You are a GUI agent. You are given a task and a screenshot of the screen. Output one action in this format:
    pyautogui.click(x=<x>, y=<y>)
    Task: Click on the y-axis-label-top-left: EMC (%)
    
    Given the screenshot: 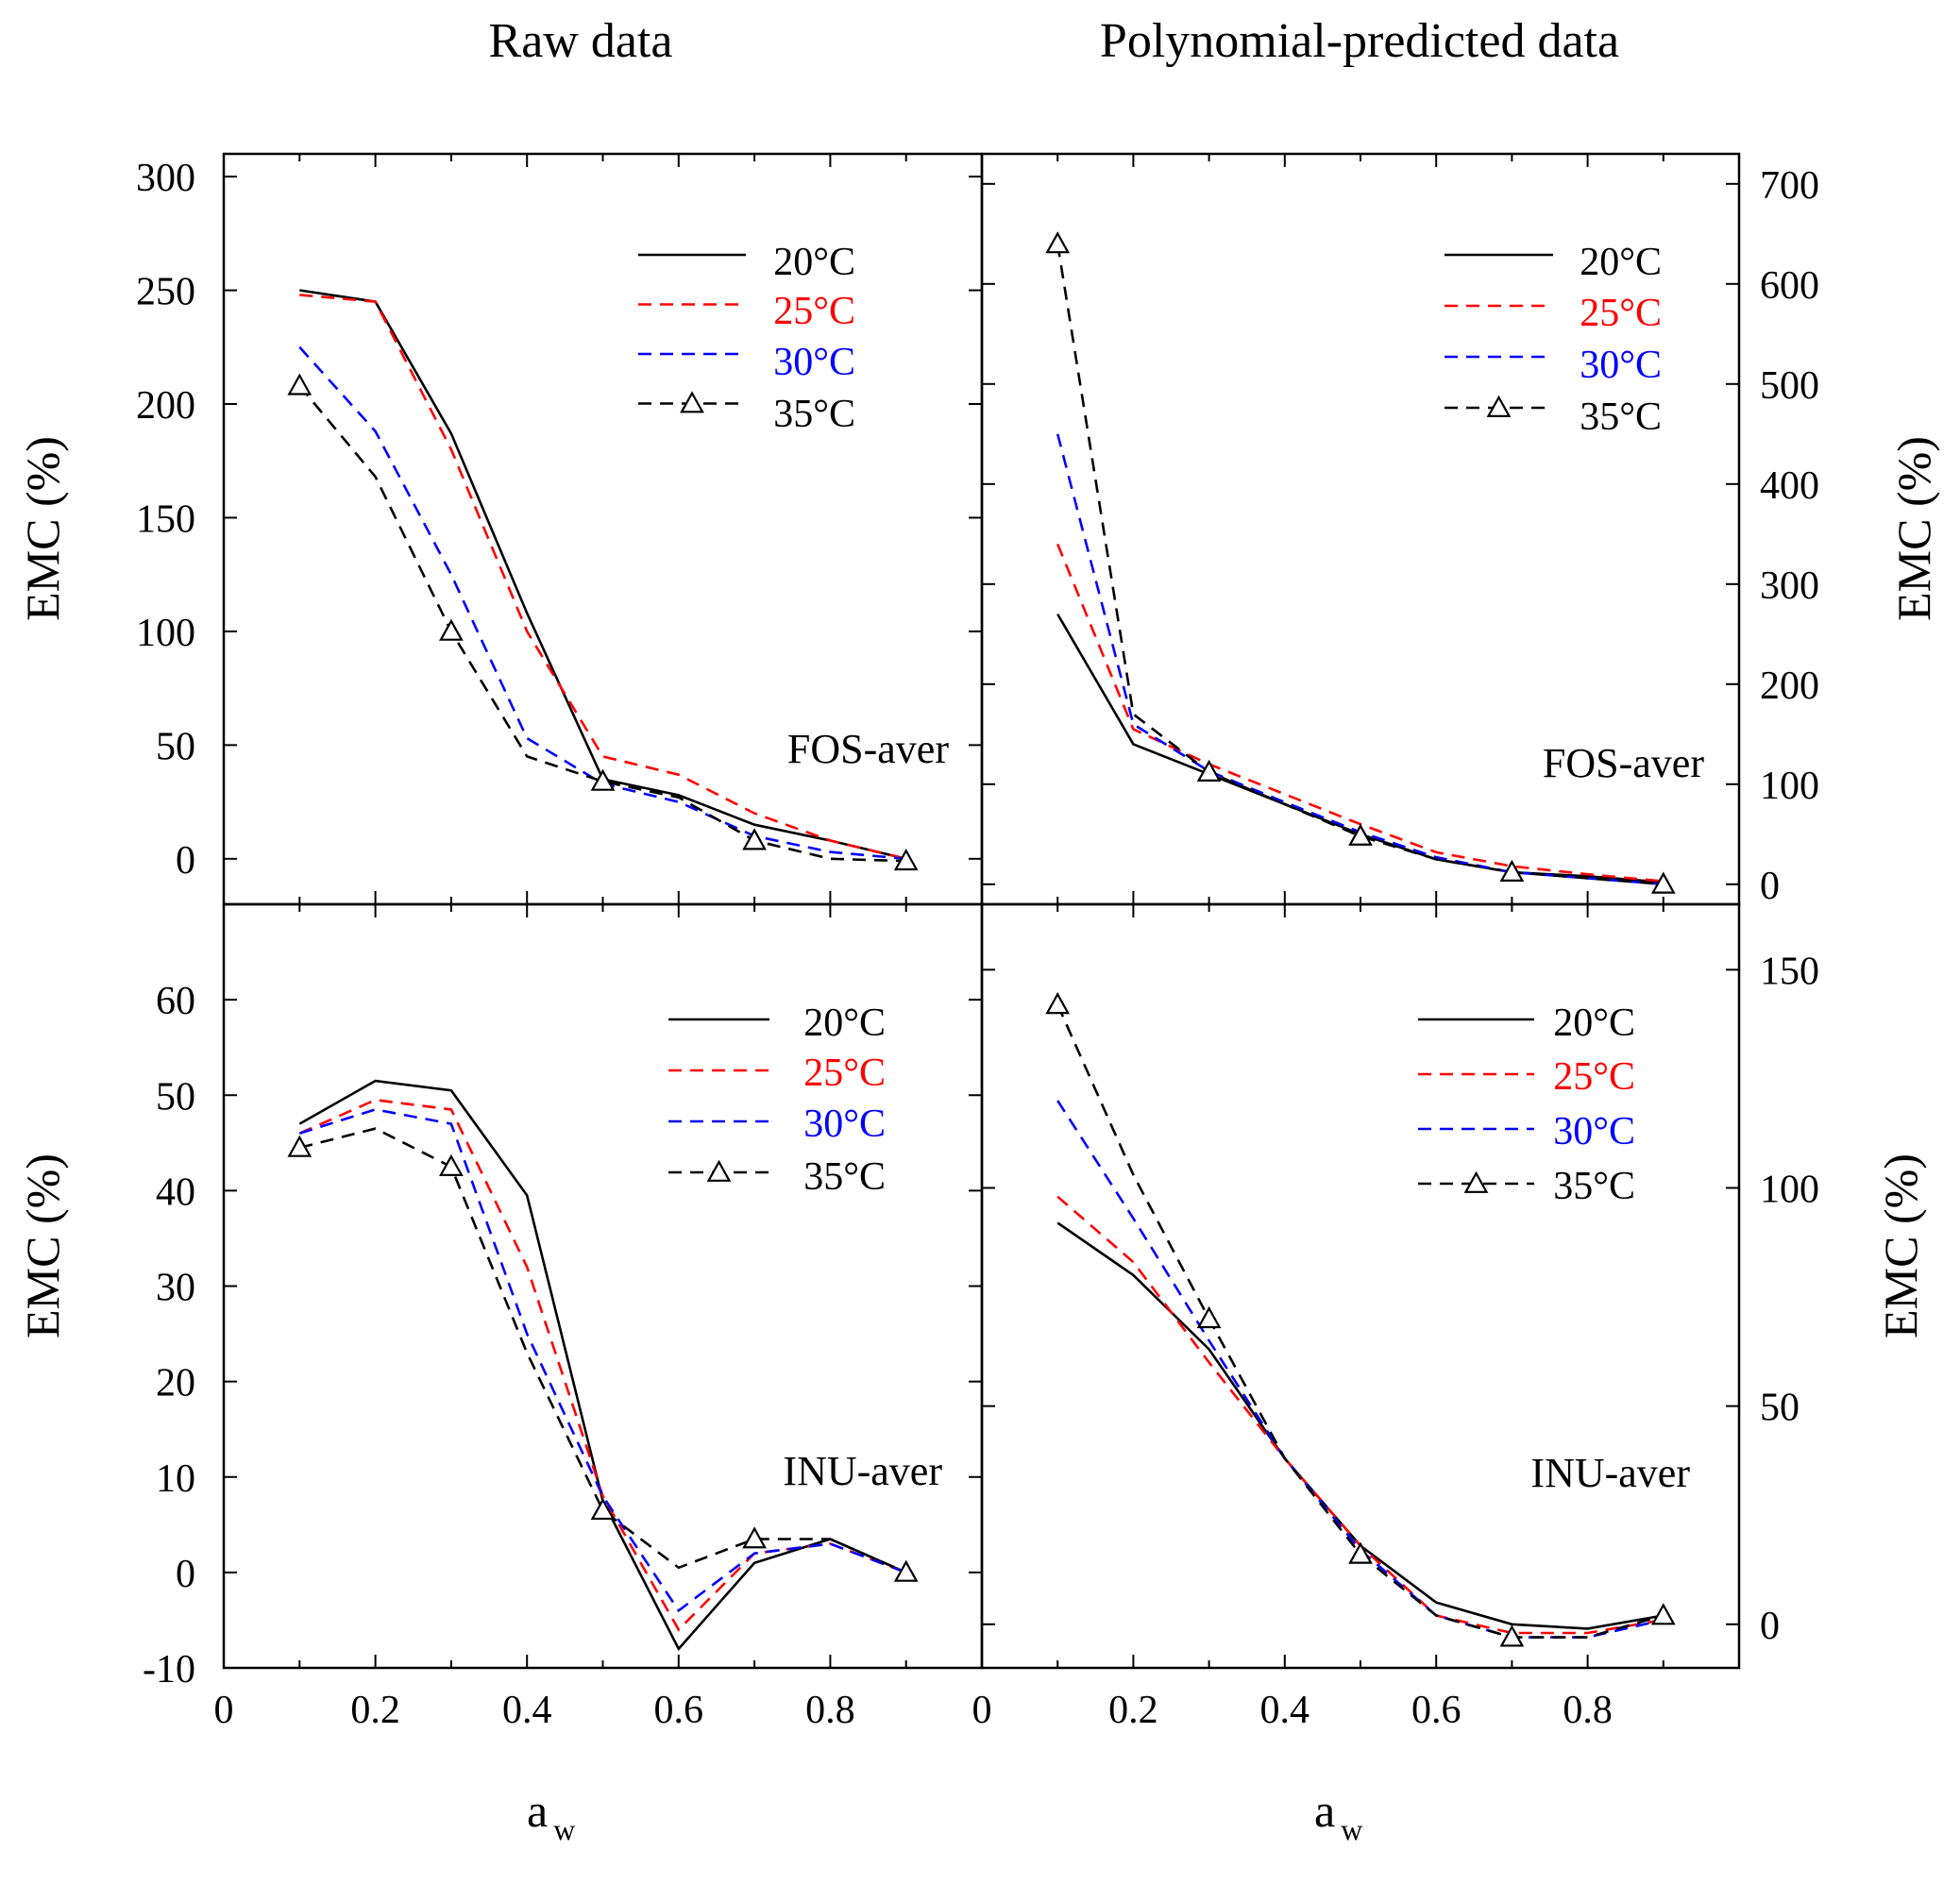 What is the action you would take?
    pyautogui.click(x=43, y=528)
    